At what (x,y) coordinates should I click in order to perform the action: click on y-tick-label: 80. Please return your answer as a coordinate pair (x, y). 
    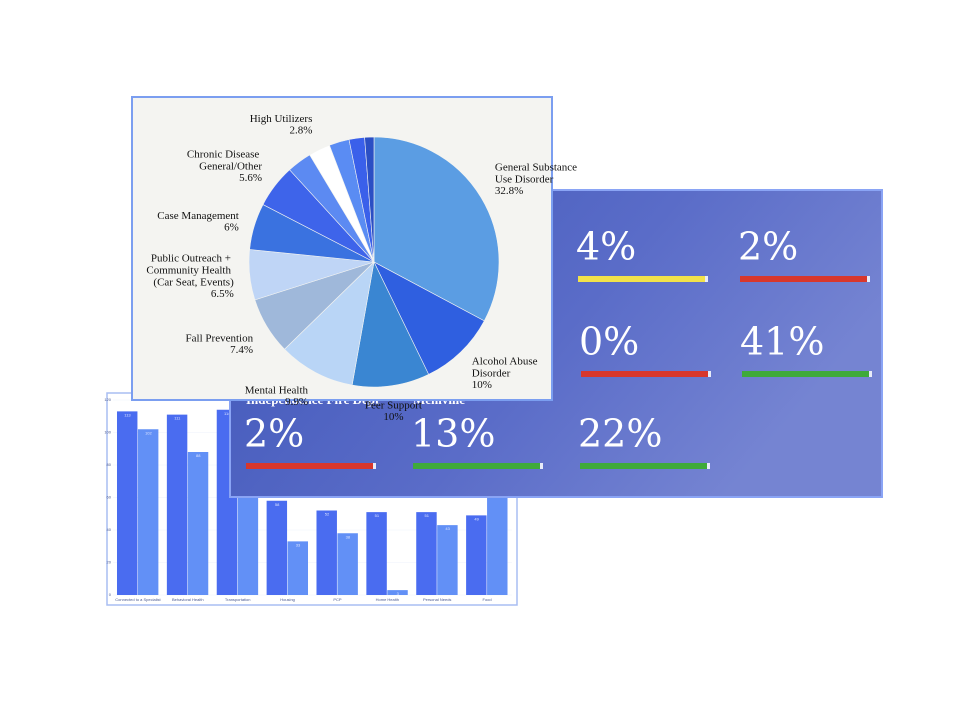
    Looking at the image, I should click on (109, 464).